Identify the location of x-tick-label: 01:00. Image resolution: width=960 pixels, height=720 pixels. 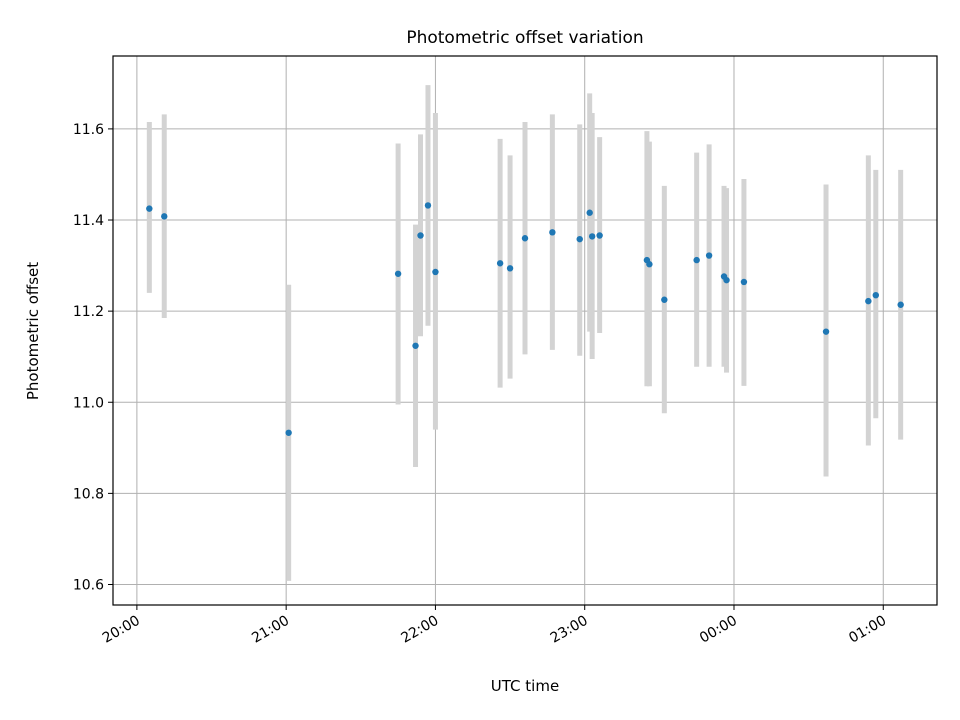
(867, 630).